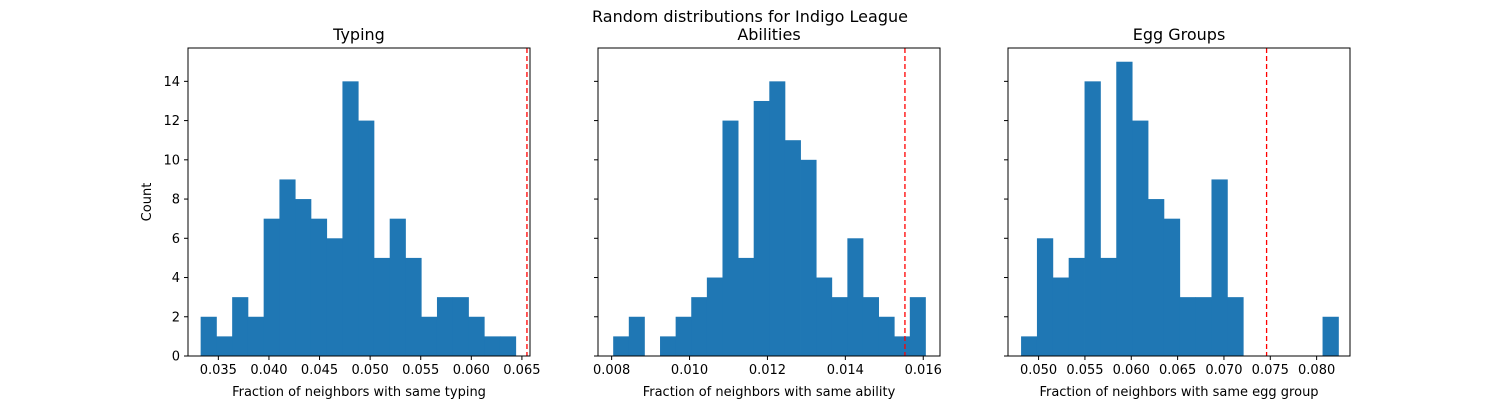 Image resolution: width=1500 pixels, height=400 pixels. I want to click on y-tick-label: 10, so click(171, 160).